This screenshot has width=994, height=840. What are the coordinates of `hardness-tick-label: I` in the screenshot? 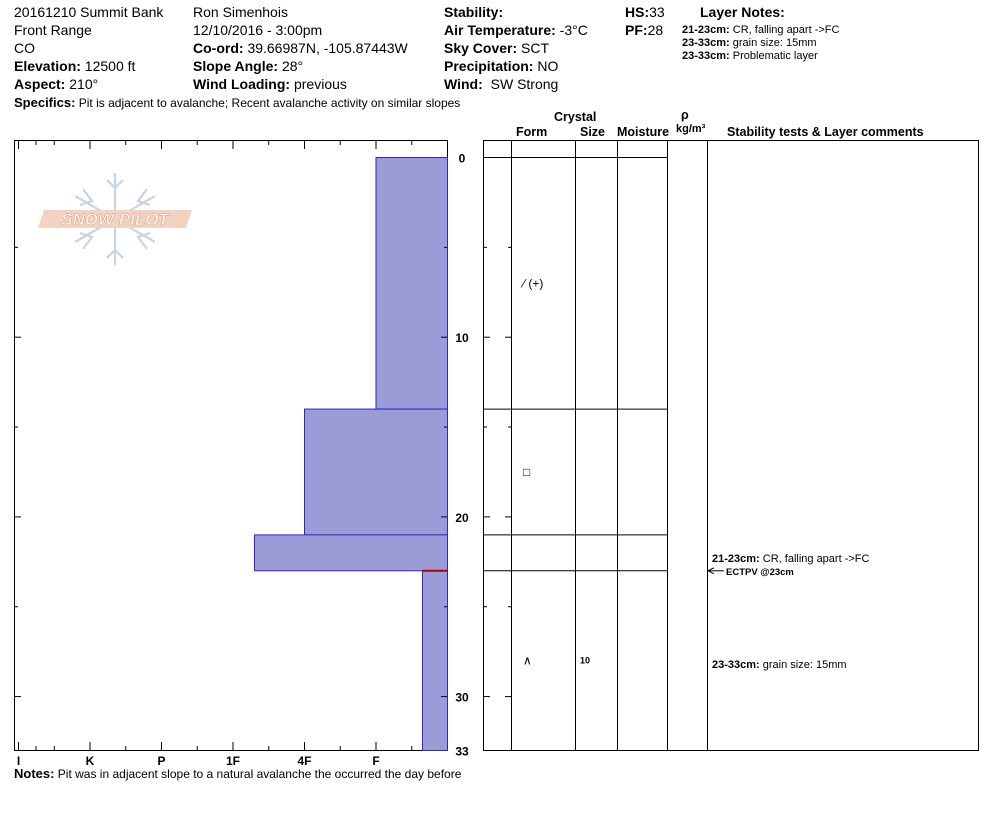 It's located at (18, 761).